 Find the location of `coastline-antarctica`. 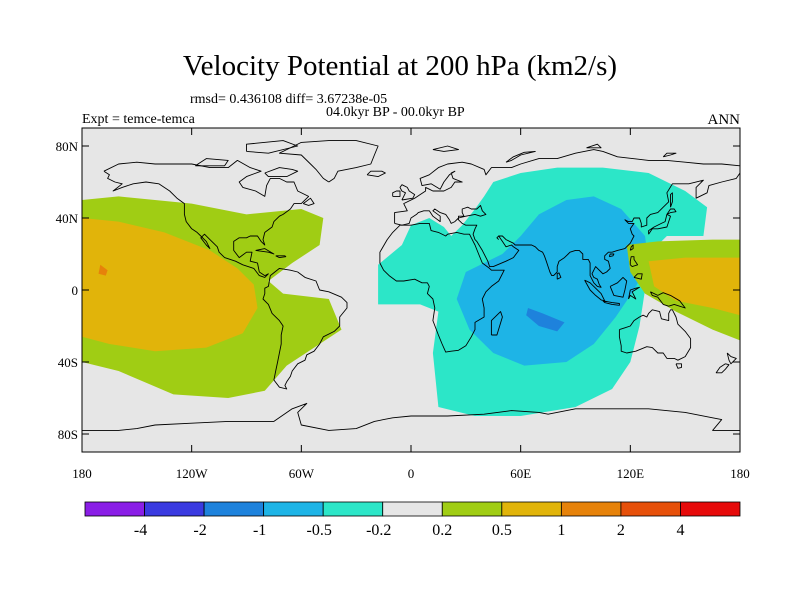

coastline-antarctica is located at coordinates (411, 416).